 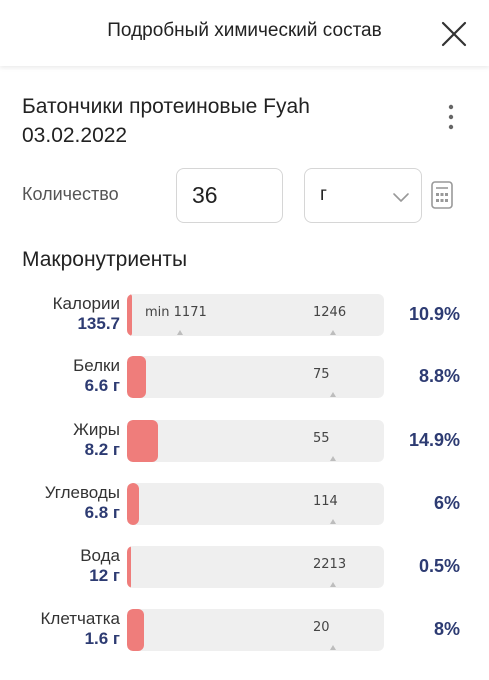 I want to click on macro-bar-track: 20, so click(x=255, y=630).